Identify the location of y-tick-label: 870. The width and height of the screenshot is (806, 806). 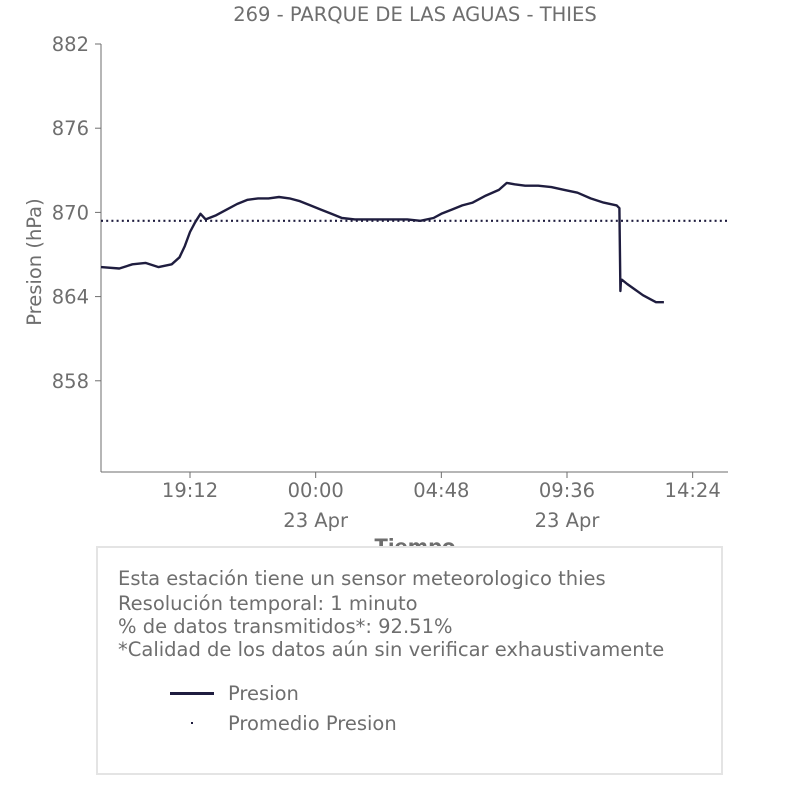
(70, 212).